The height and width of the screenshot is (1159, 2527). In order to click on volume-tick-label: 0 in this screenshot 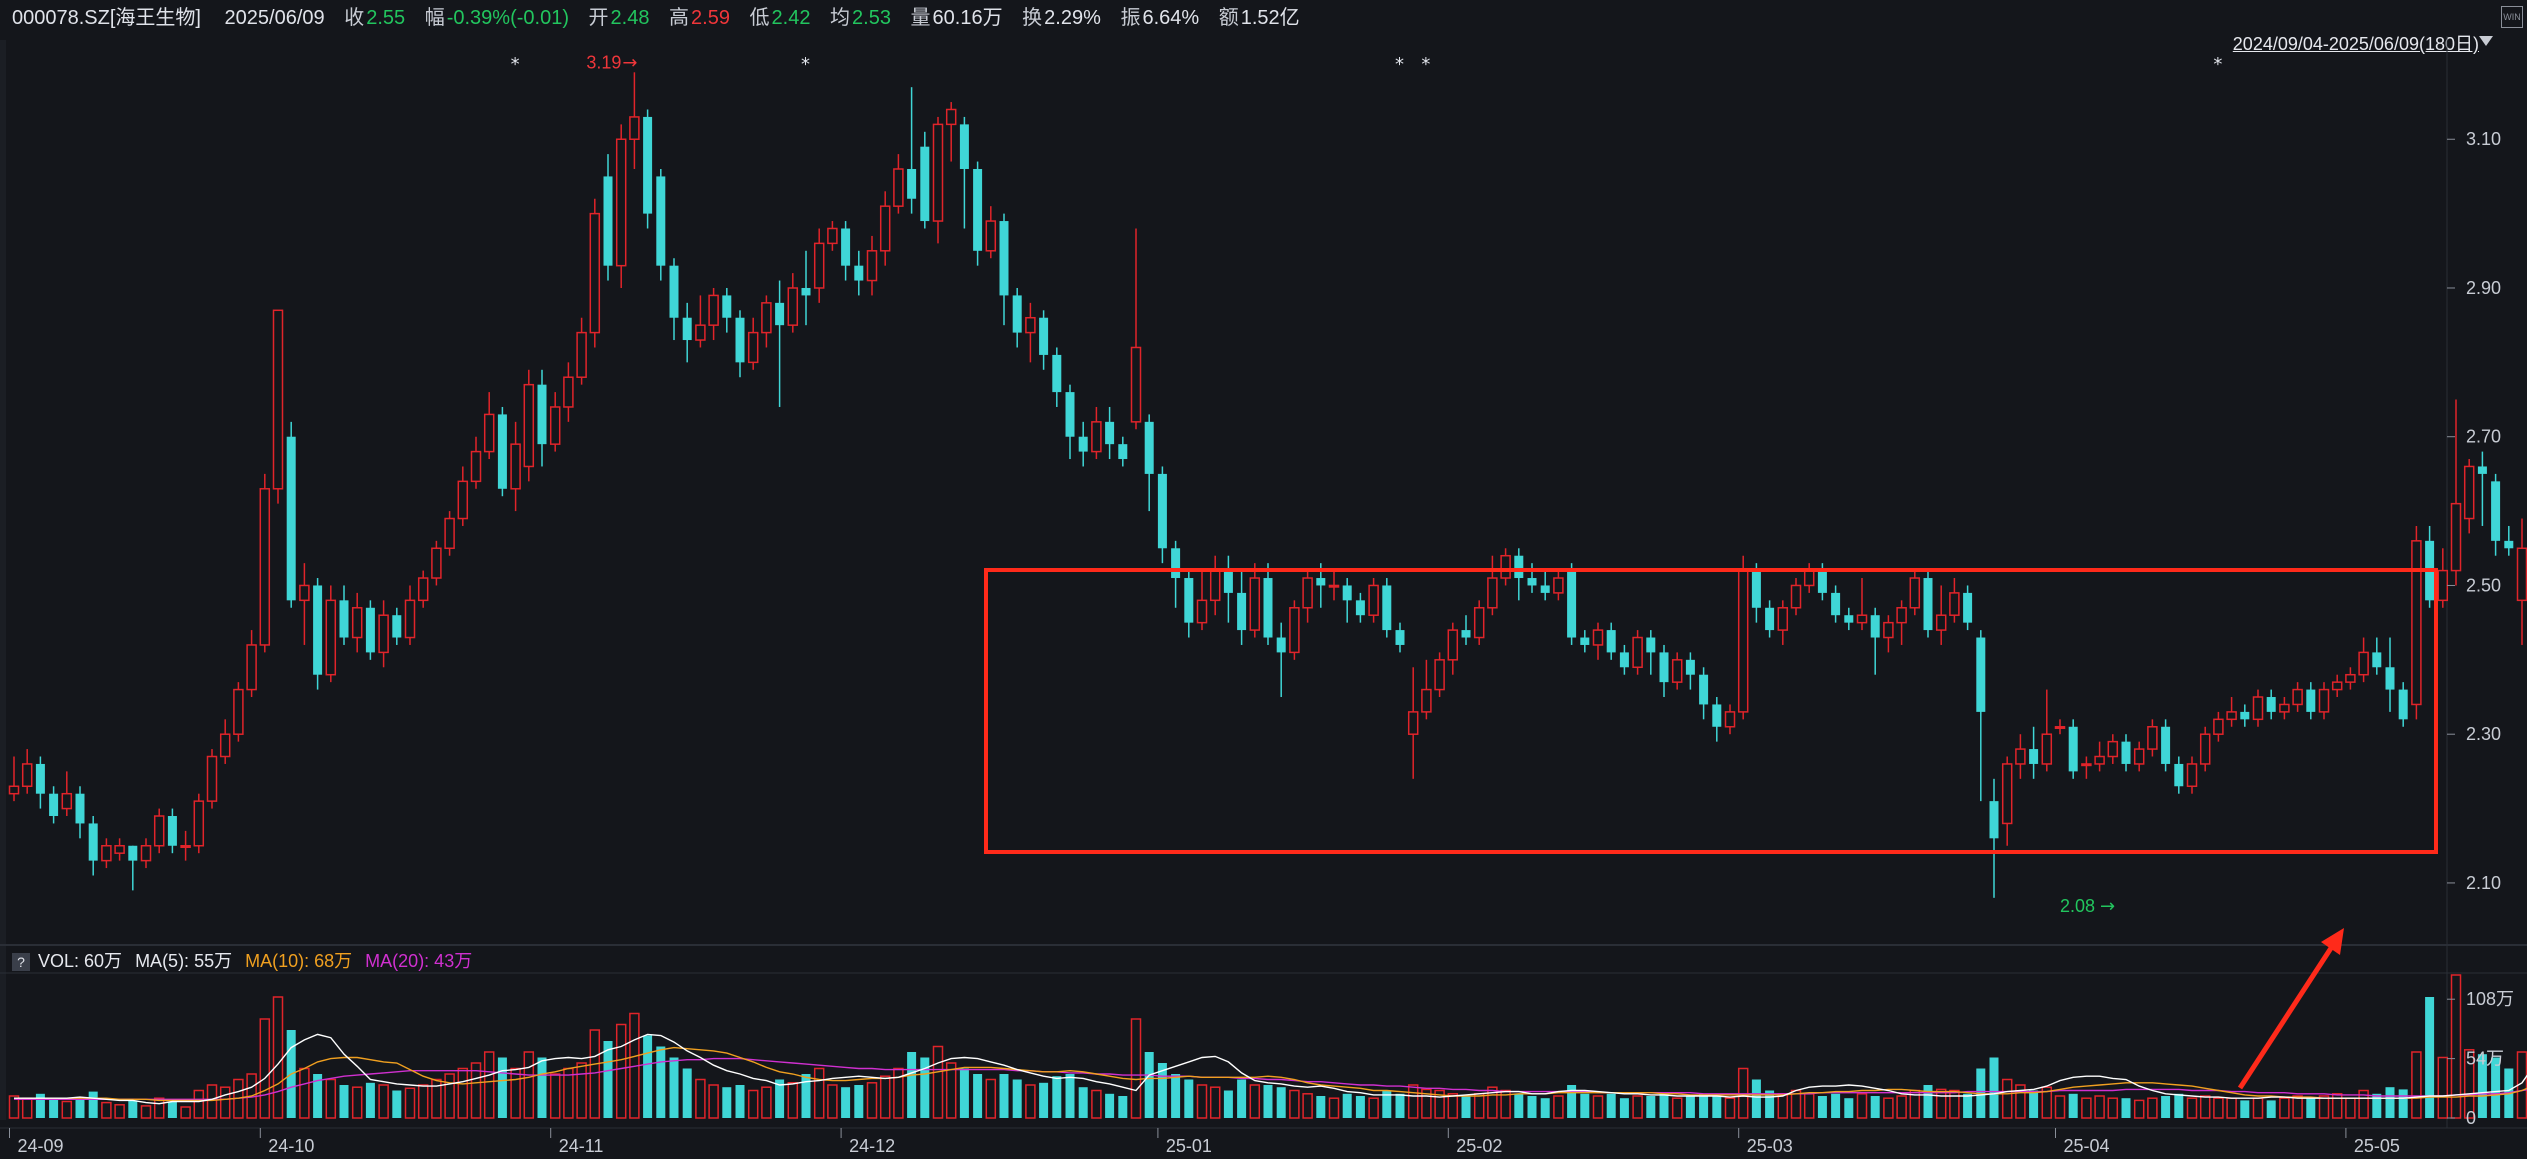, I will do `click(2471, 1118)`.